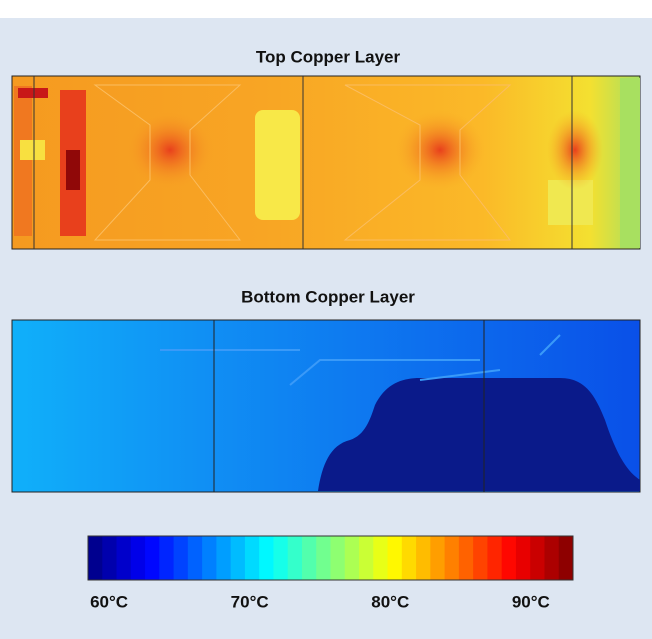 This screenshot has width=652, height=639. I want to click on colorbar-frame, so click(330, 558).